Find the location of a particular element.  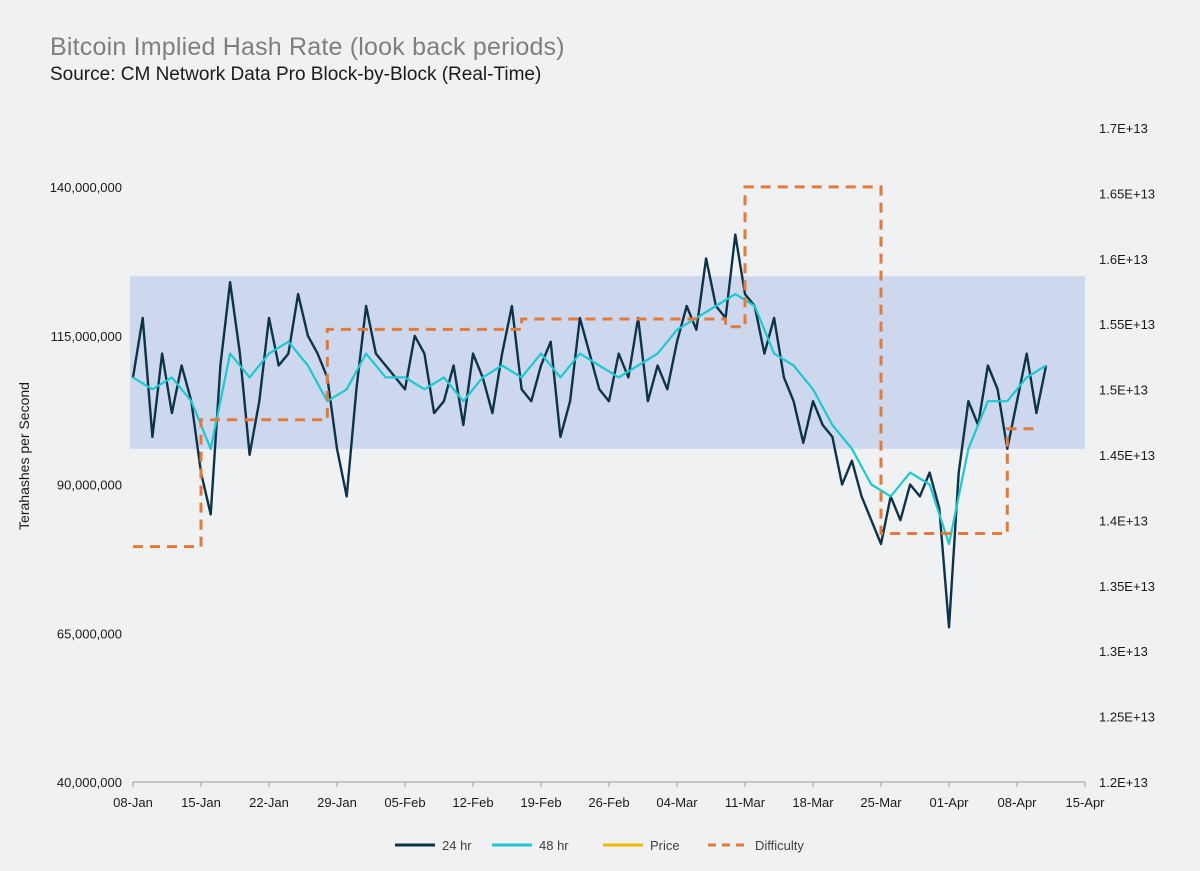

x-tick-label: 26-Feb is located at coordinates (608, 802).